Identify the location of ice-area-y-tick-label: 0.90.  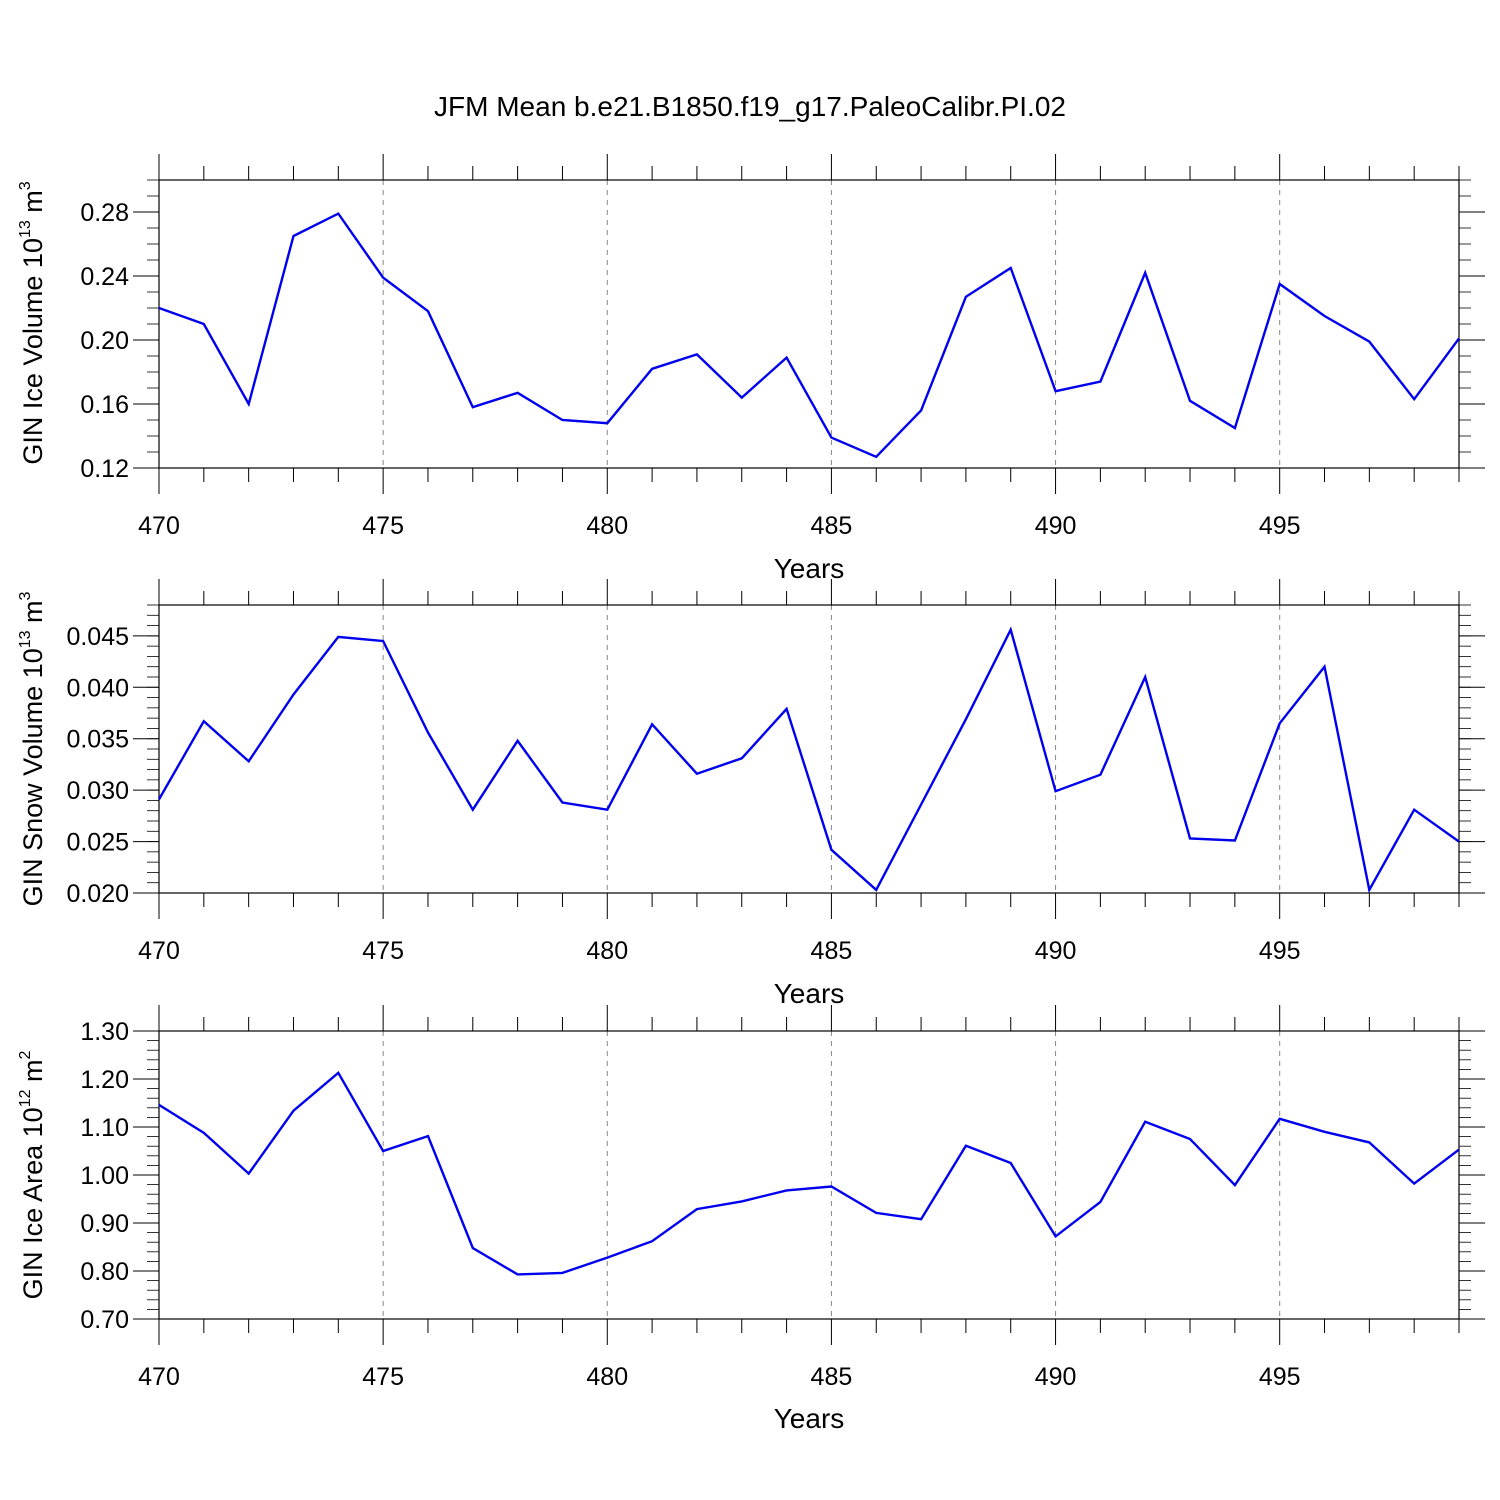
(104, 1224).